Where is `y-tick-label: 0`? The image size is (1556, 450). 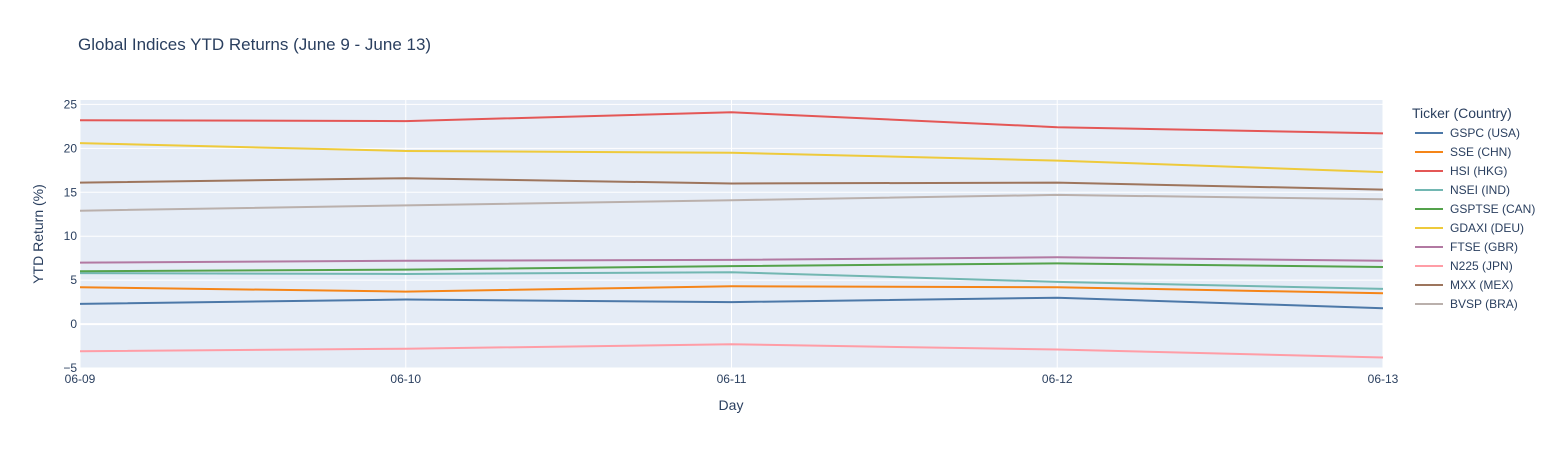 y-tick-label: 0 is located at coordinates (73, 324).